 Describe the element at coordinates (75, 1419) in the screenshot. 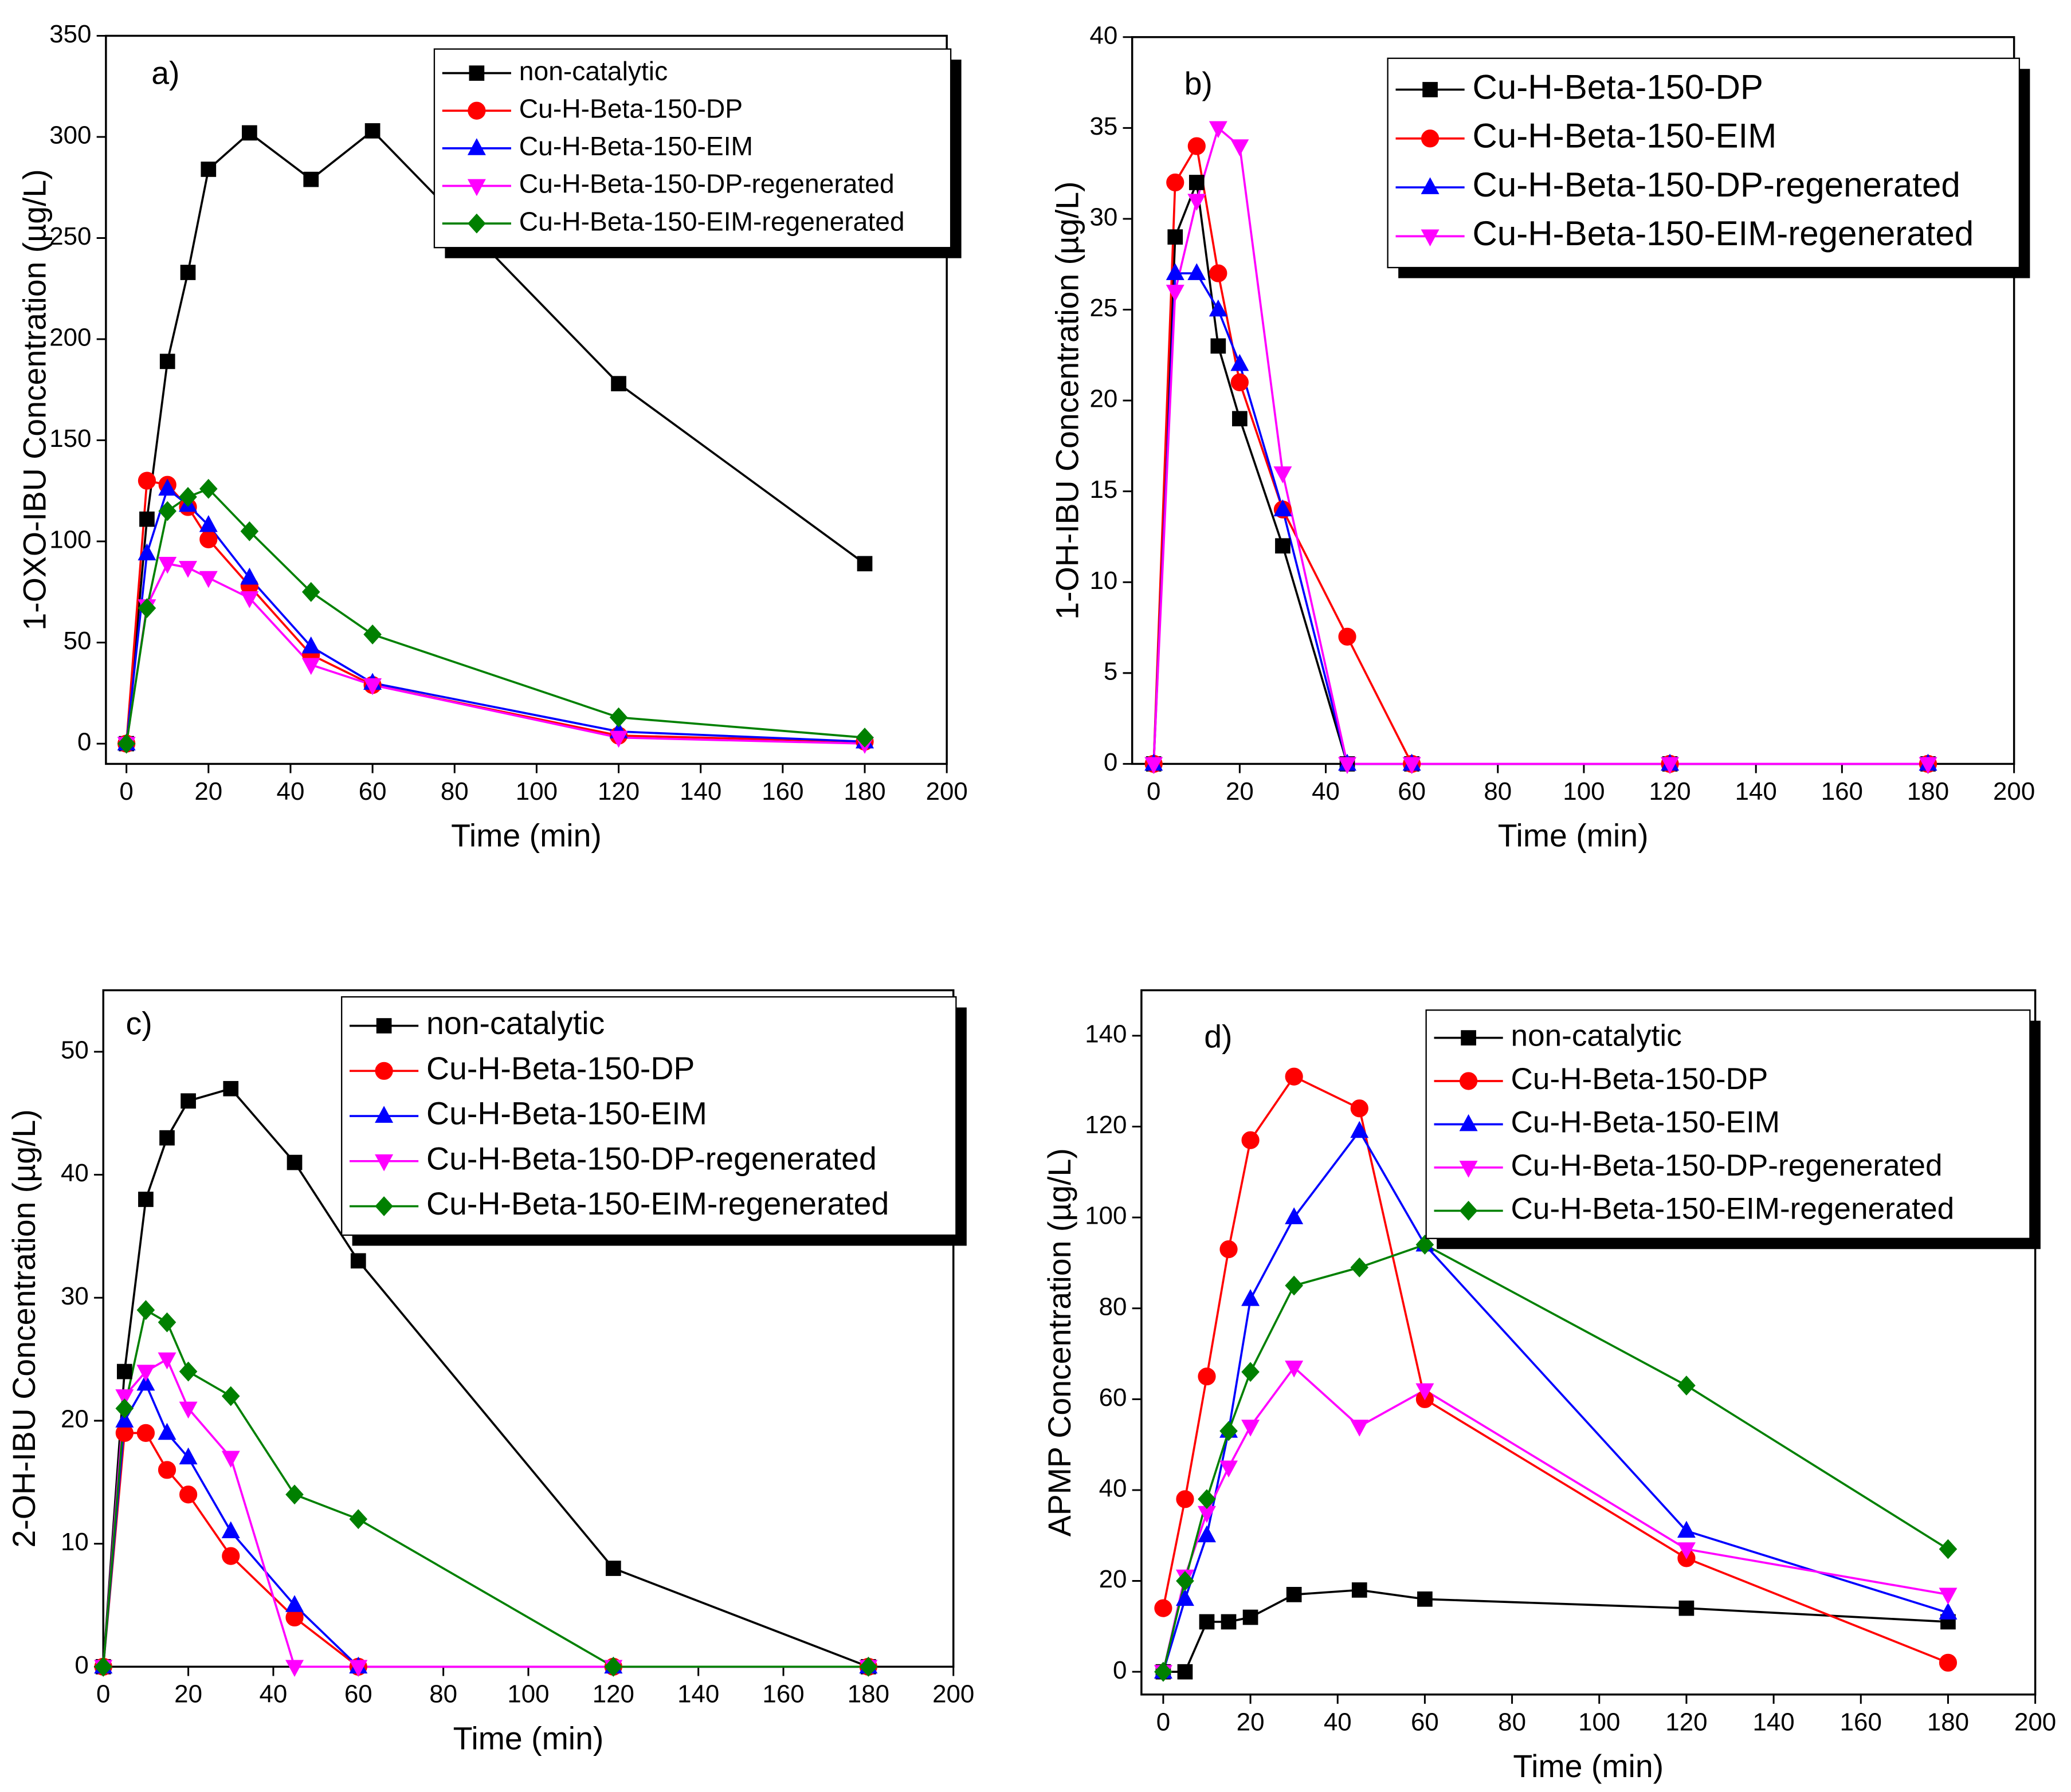

I see `y-tick-label: 20` at that location.